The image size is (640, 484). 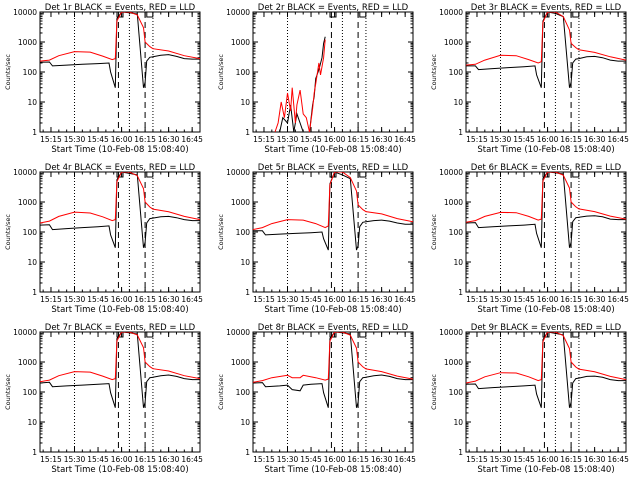 I want to click on plot-title: Det 8r BLACK = Events, RED = LLD, so click(x=333, y=328).